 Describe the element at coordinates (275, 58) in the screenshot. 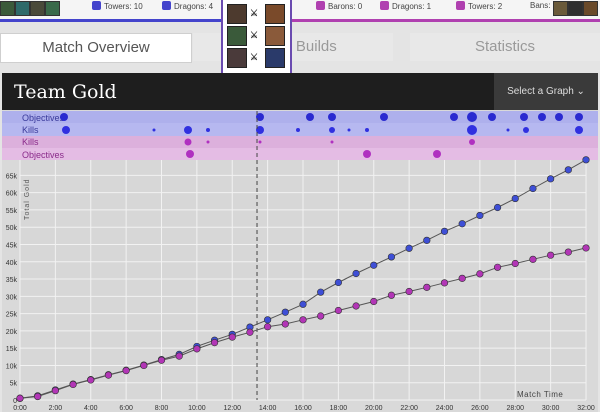

I see `victim-champion-portrait` at that location.